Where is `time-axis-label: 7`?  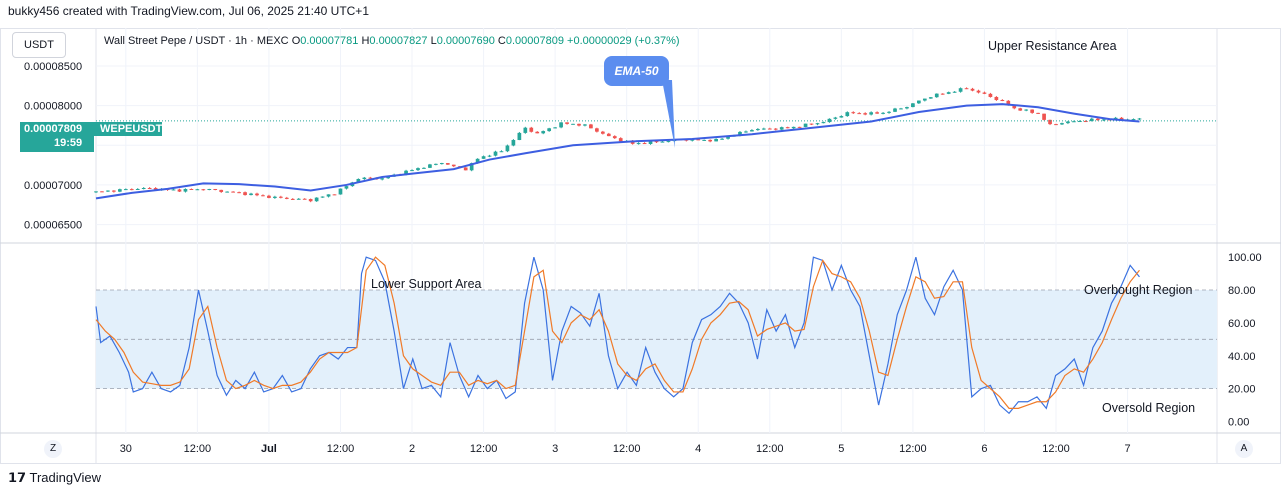
time-axis-label: 7 is located at coordinates (1127, 449).